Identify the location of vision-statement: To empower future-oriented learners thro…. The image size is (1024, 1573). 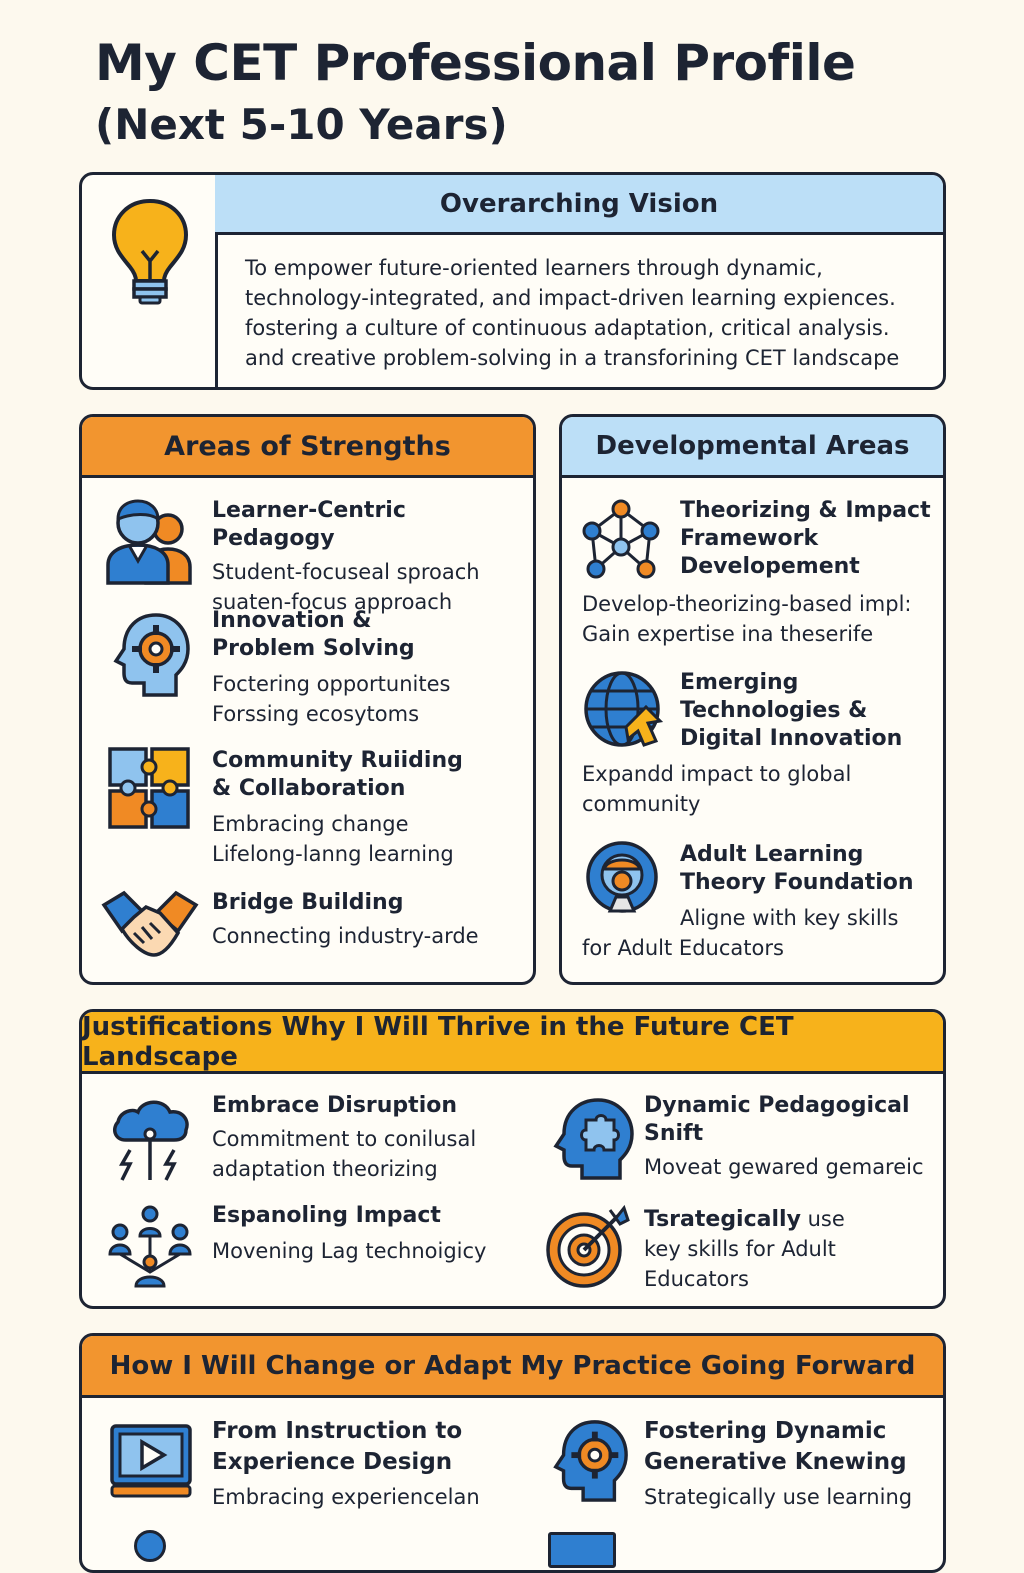
(572, 313).